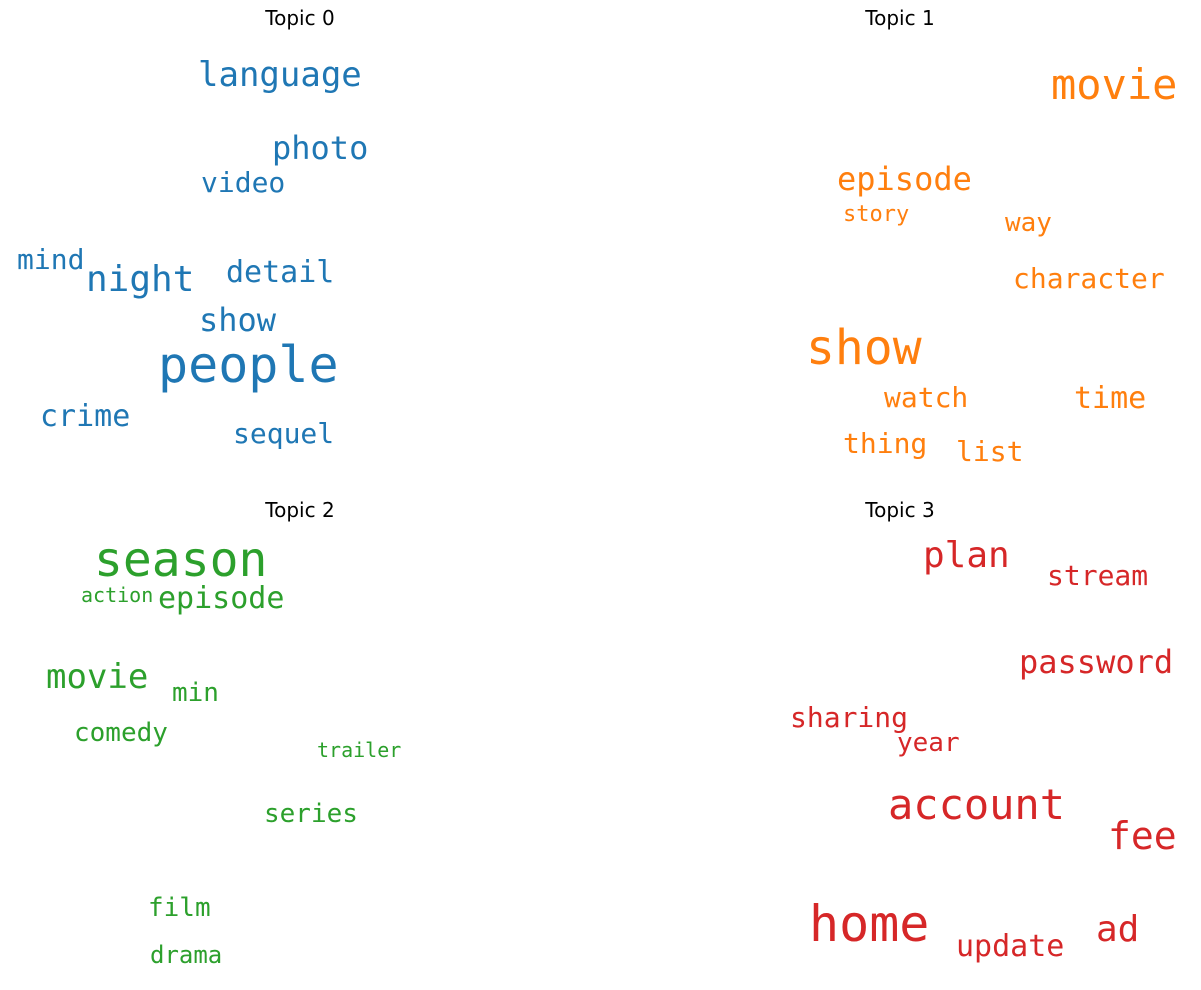  Describe the element at coordinates (320, 148) in the screenshot. I see `topic-0-word-photo: photo` at that location.